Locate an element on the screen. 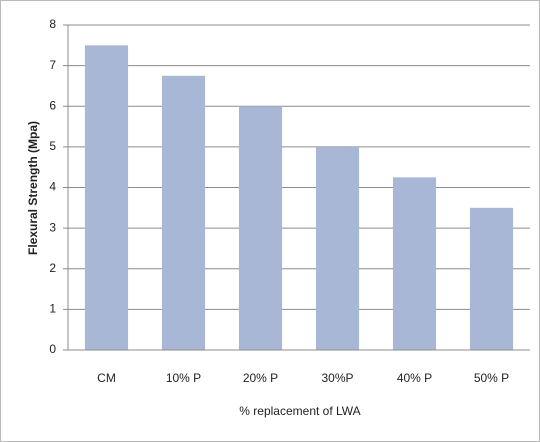  y-tick-label: 4 is located at coordinates (52, 187).